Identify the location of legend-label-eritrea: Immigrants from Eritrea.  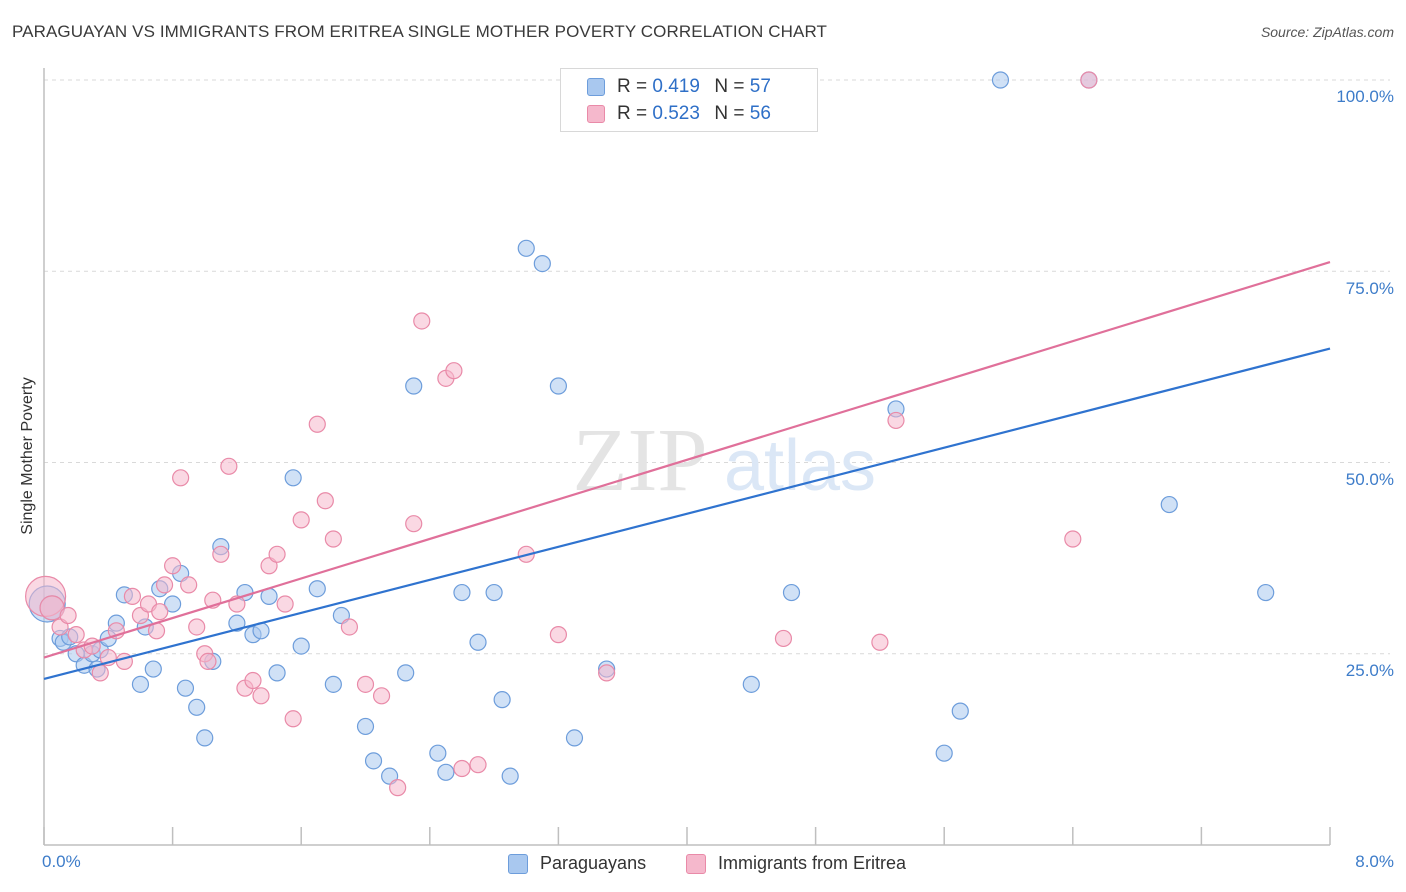
(812, 863).